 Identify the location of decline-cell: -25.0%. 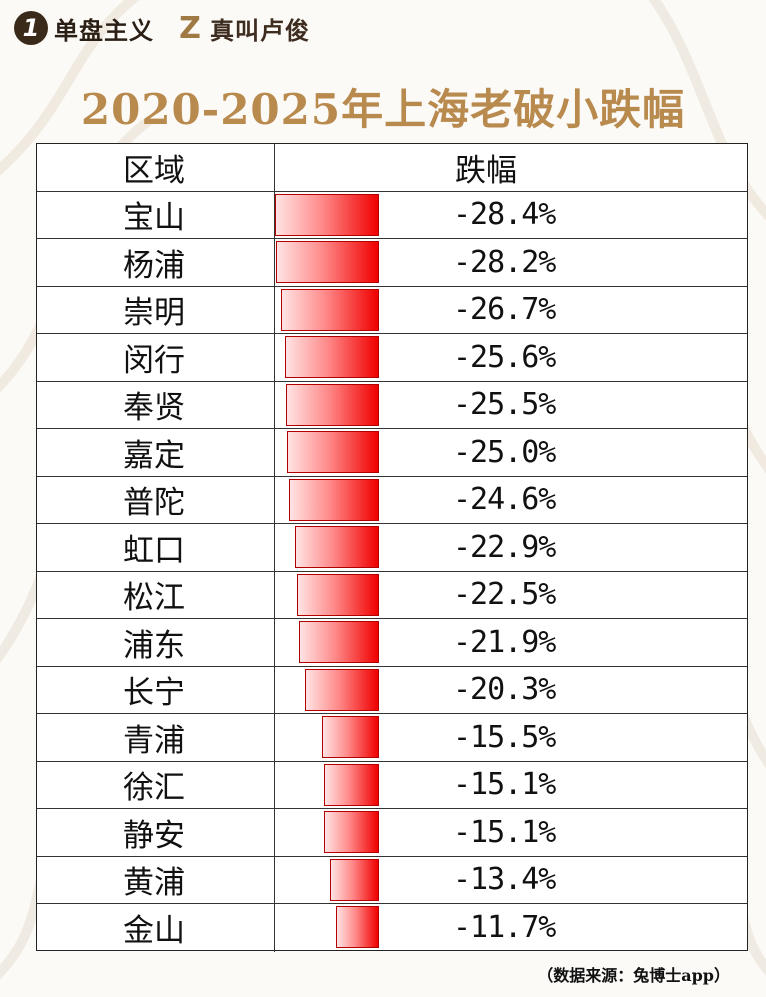
(511, 452).